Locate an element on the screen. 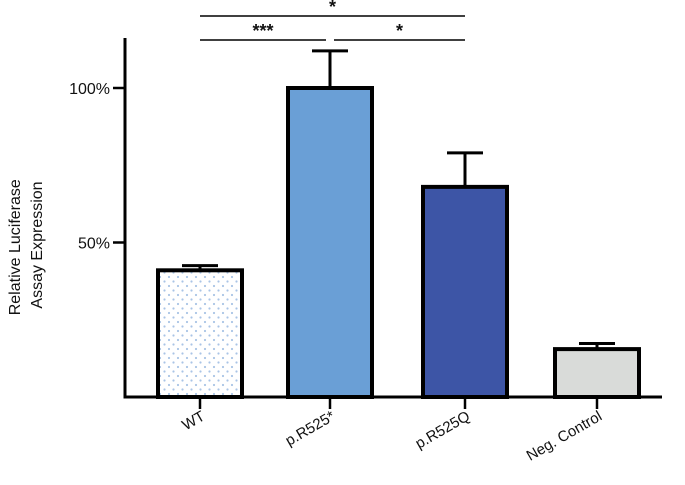 The image size is (685, 485). bar-p-r525q is located at coordinates (465, 291).